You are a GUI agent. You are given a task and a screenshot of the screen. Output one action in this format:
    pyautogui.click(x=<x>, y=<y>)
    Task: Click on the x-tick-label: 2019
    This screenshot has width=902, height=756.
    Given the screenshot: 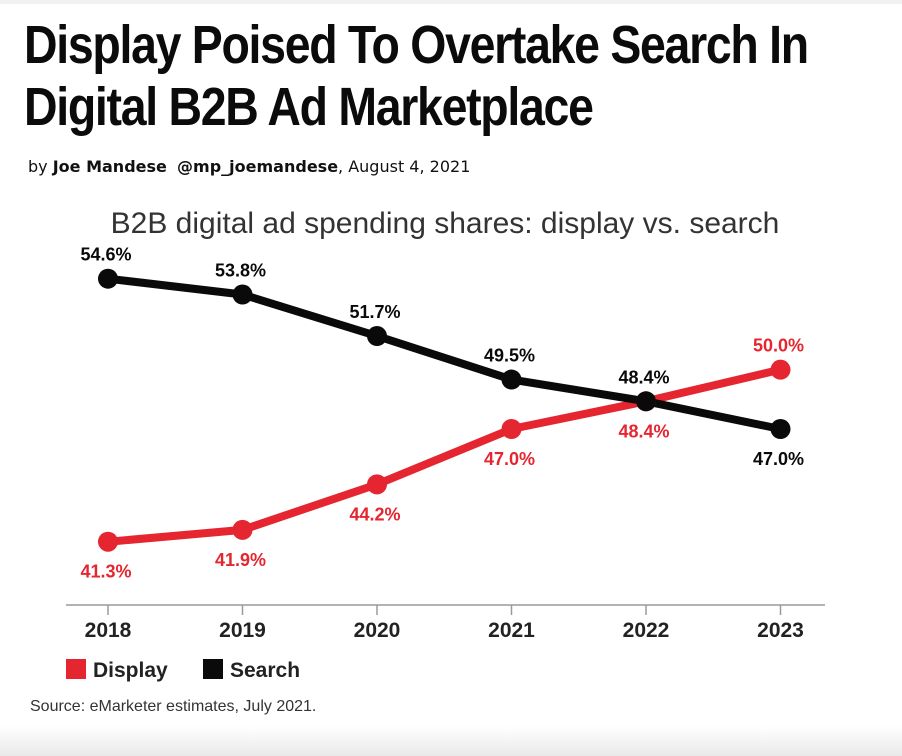 What is the action you would take?
    pyautogui.click(x=242, y=630)
    